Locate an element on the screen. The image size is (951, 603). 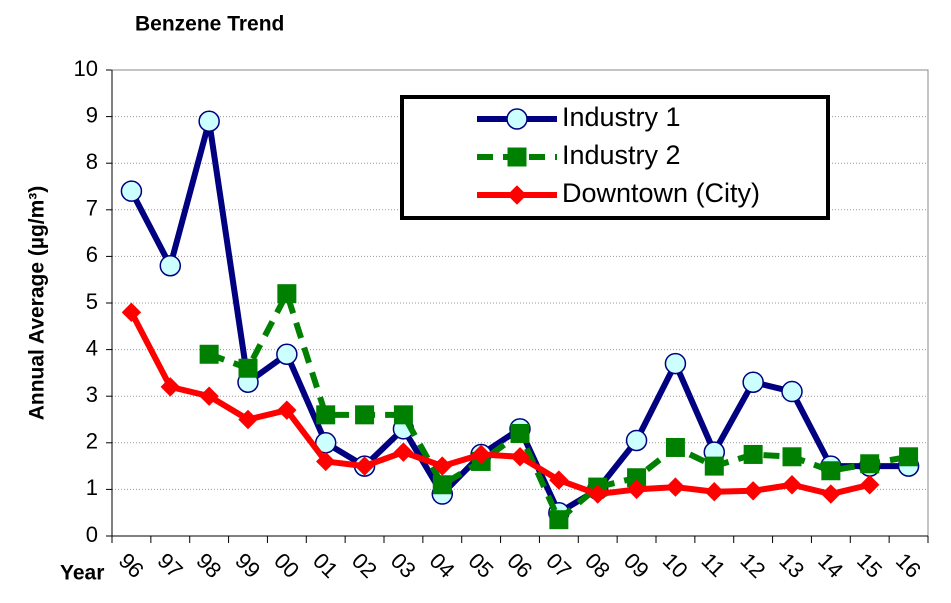
x-tick-label: 00 is located at coordinates (286, 565).